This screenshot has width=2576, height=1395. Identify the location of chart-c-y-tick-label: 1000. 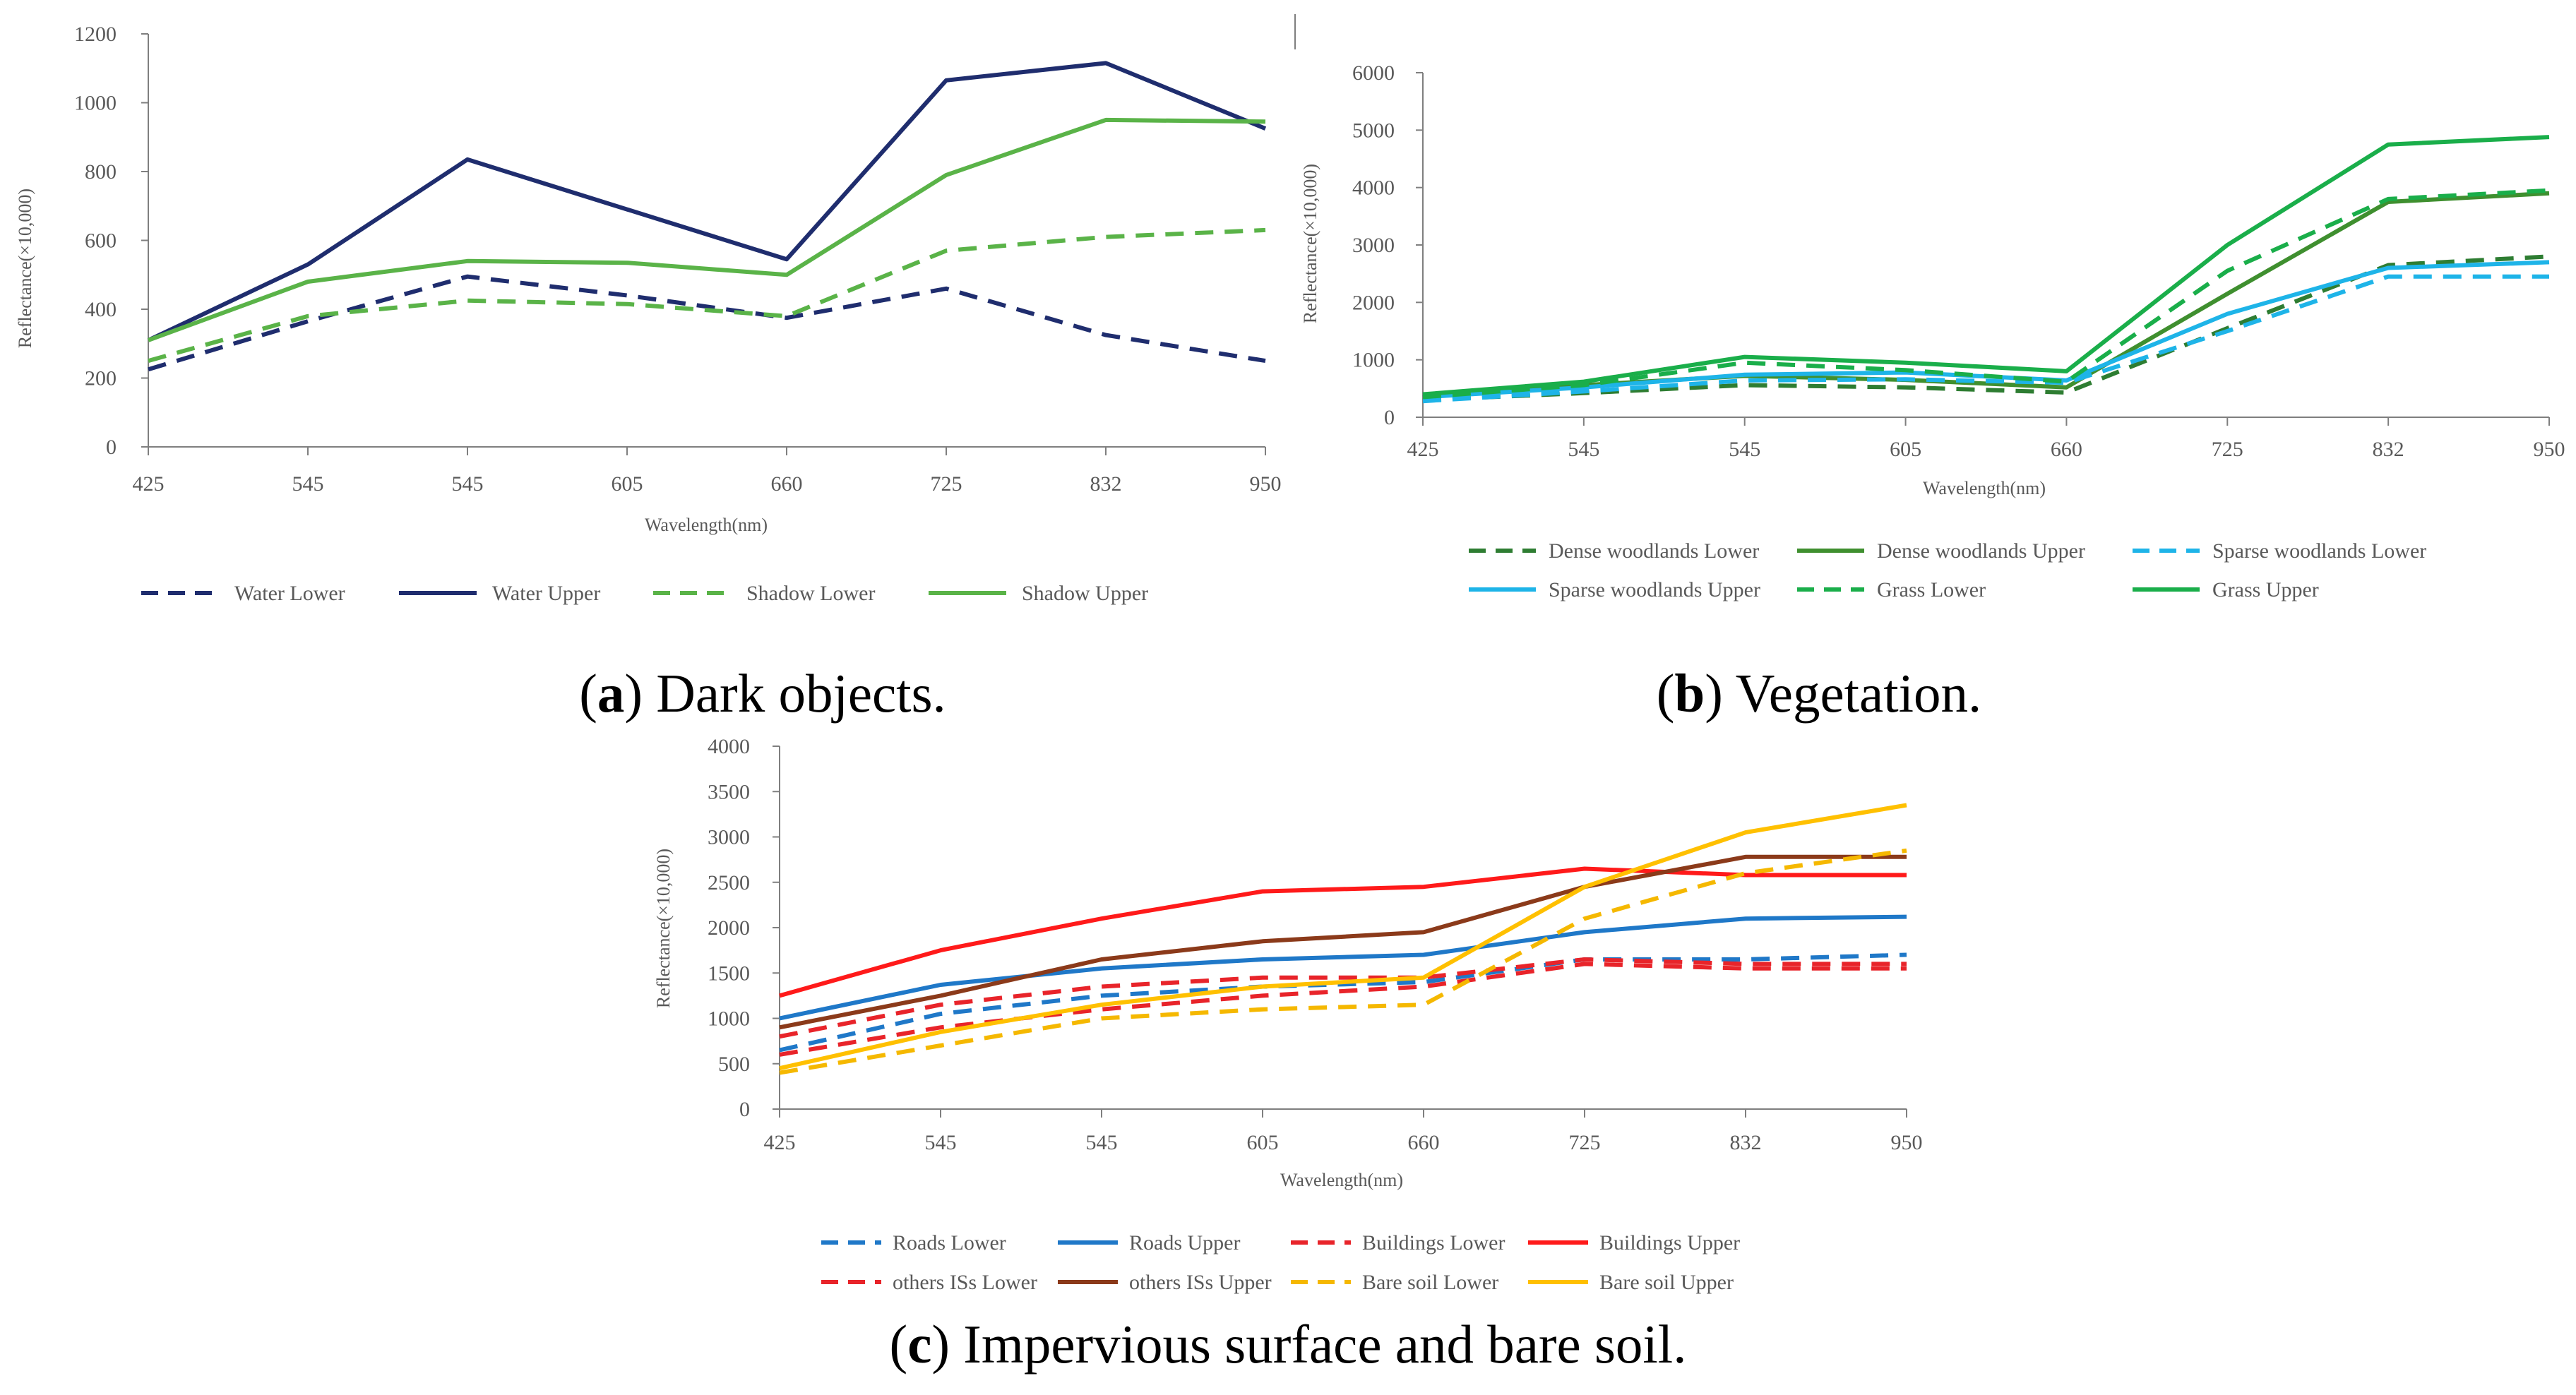
(729, 1019).